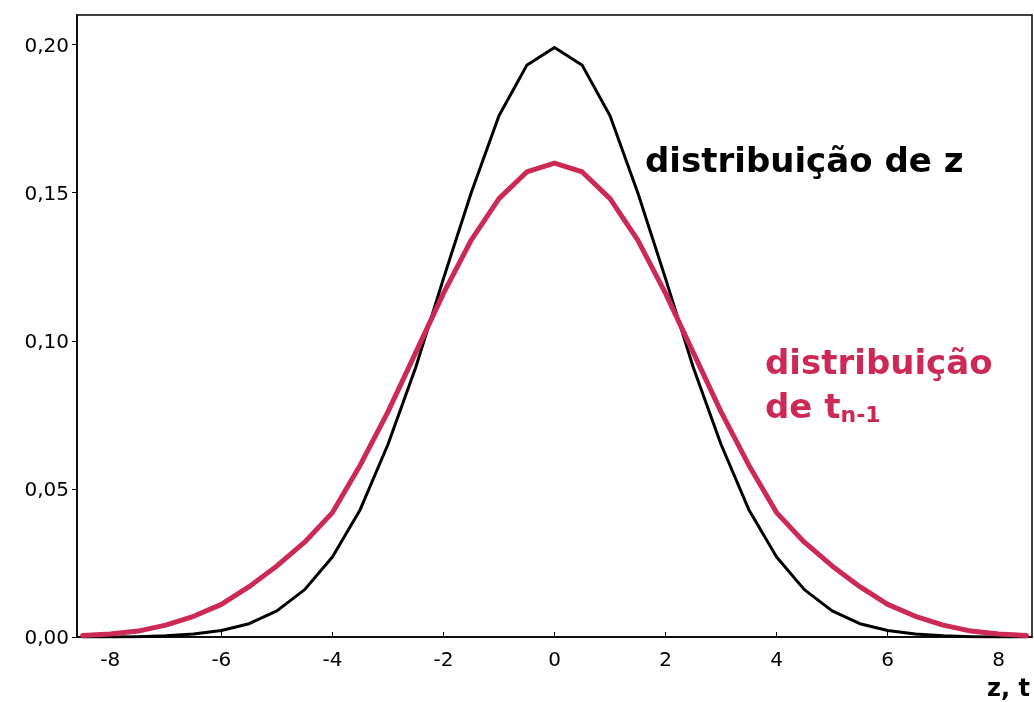 Image resolution: width=1034 pixels, height=702 pixels. I want to click on y-tick-label: 0,05, so click(46, 488).